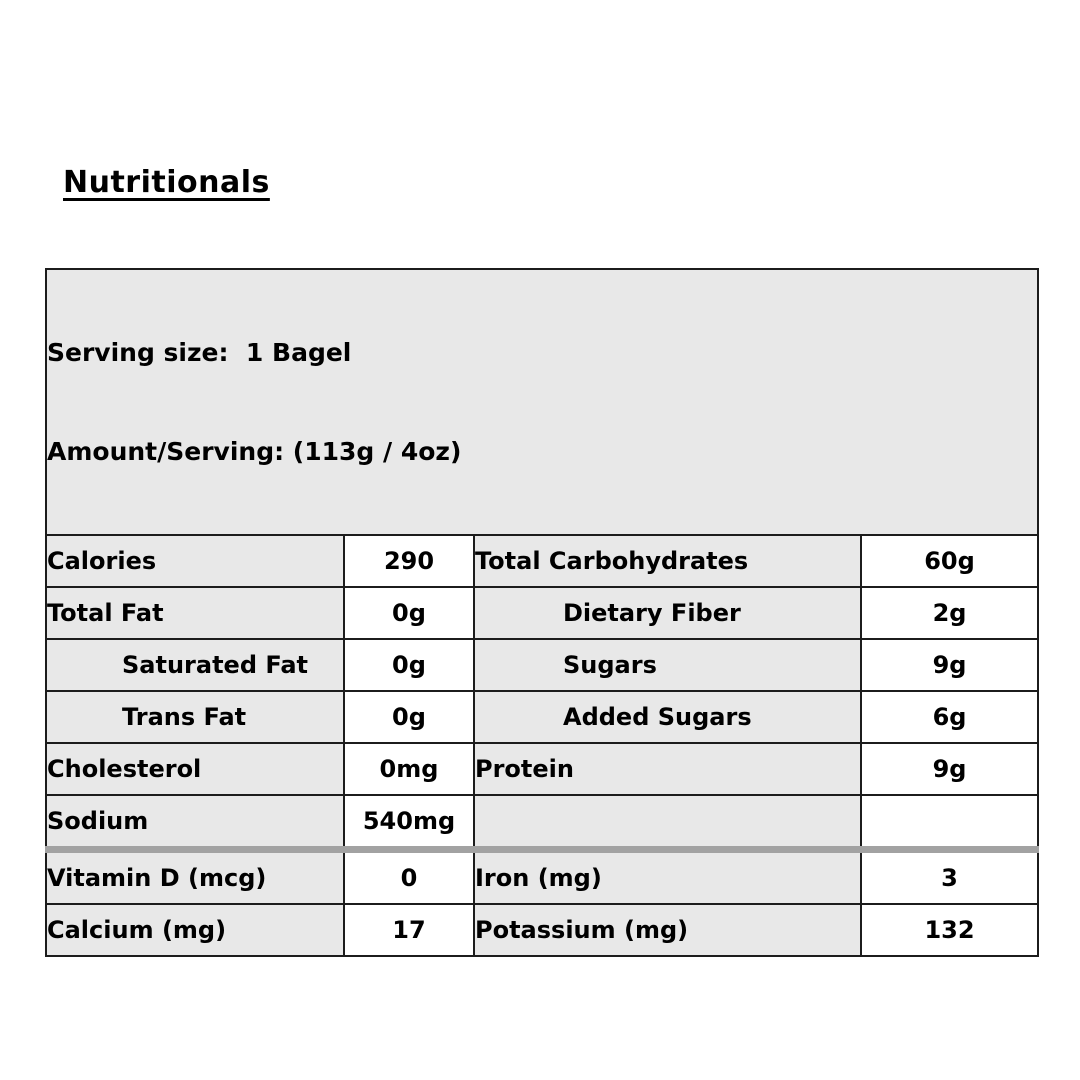 The image size is (1080, 1080). What do you see at coordinates (195, 665) in the screenshot?
I see `nutrient-label-cell: Saturated Fat` at bounding box center [195, 665].